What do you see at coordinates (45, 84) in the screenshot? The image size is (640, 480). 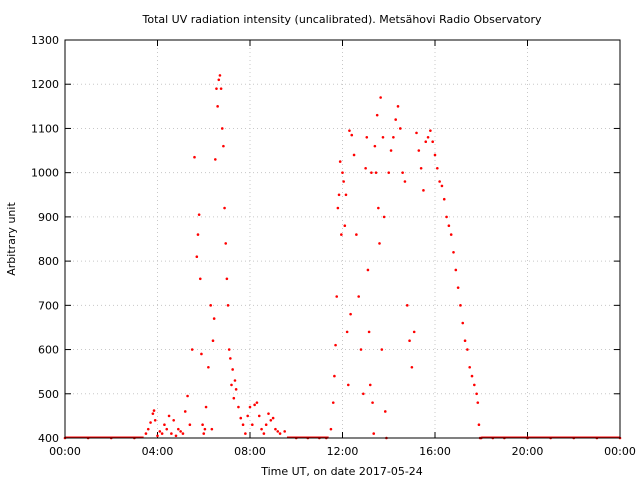 I see `y-tick-label: 1200` at bounding box center [45, 84].